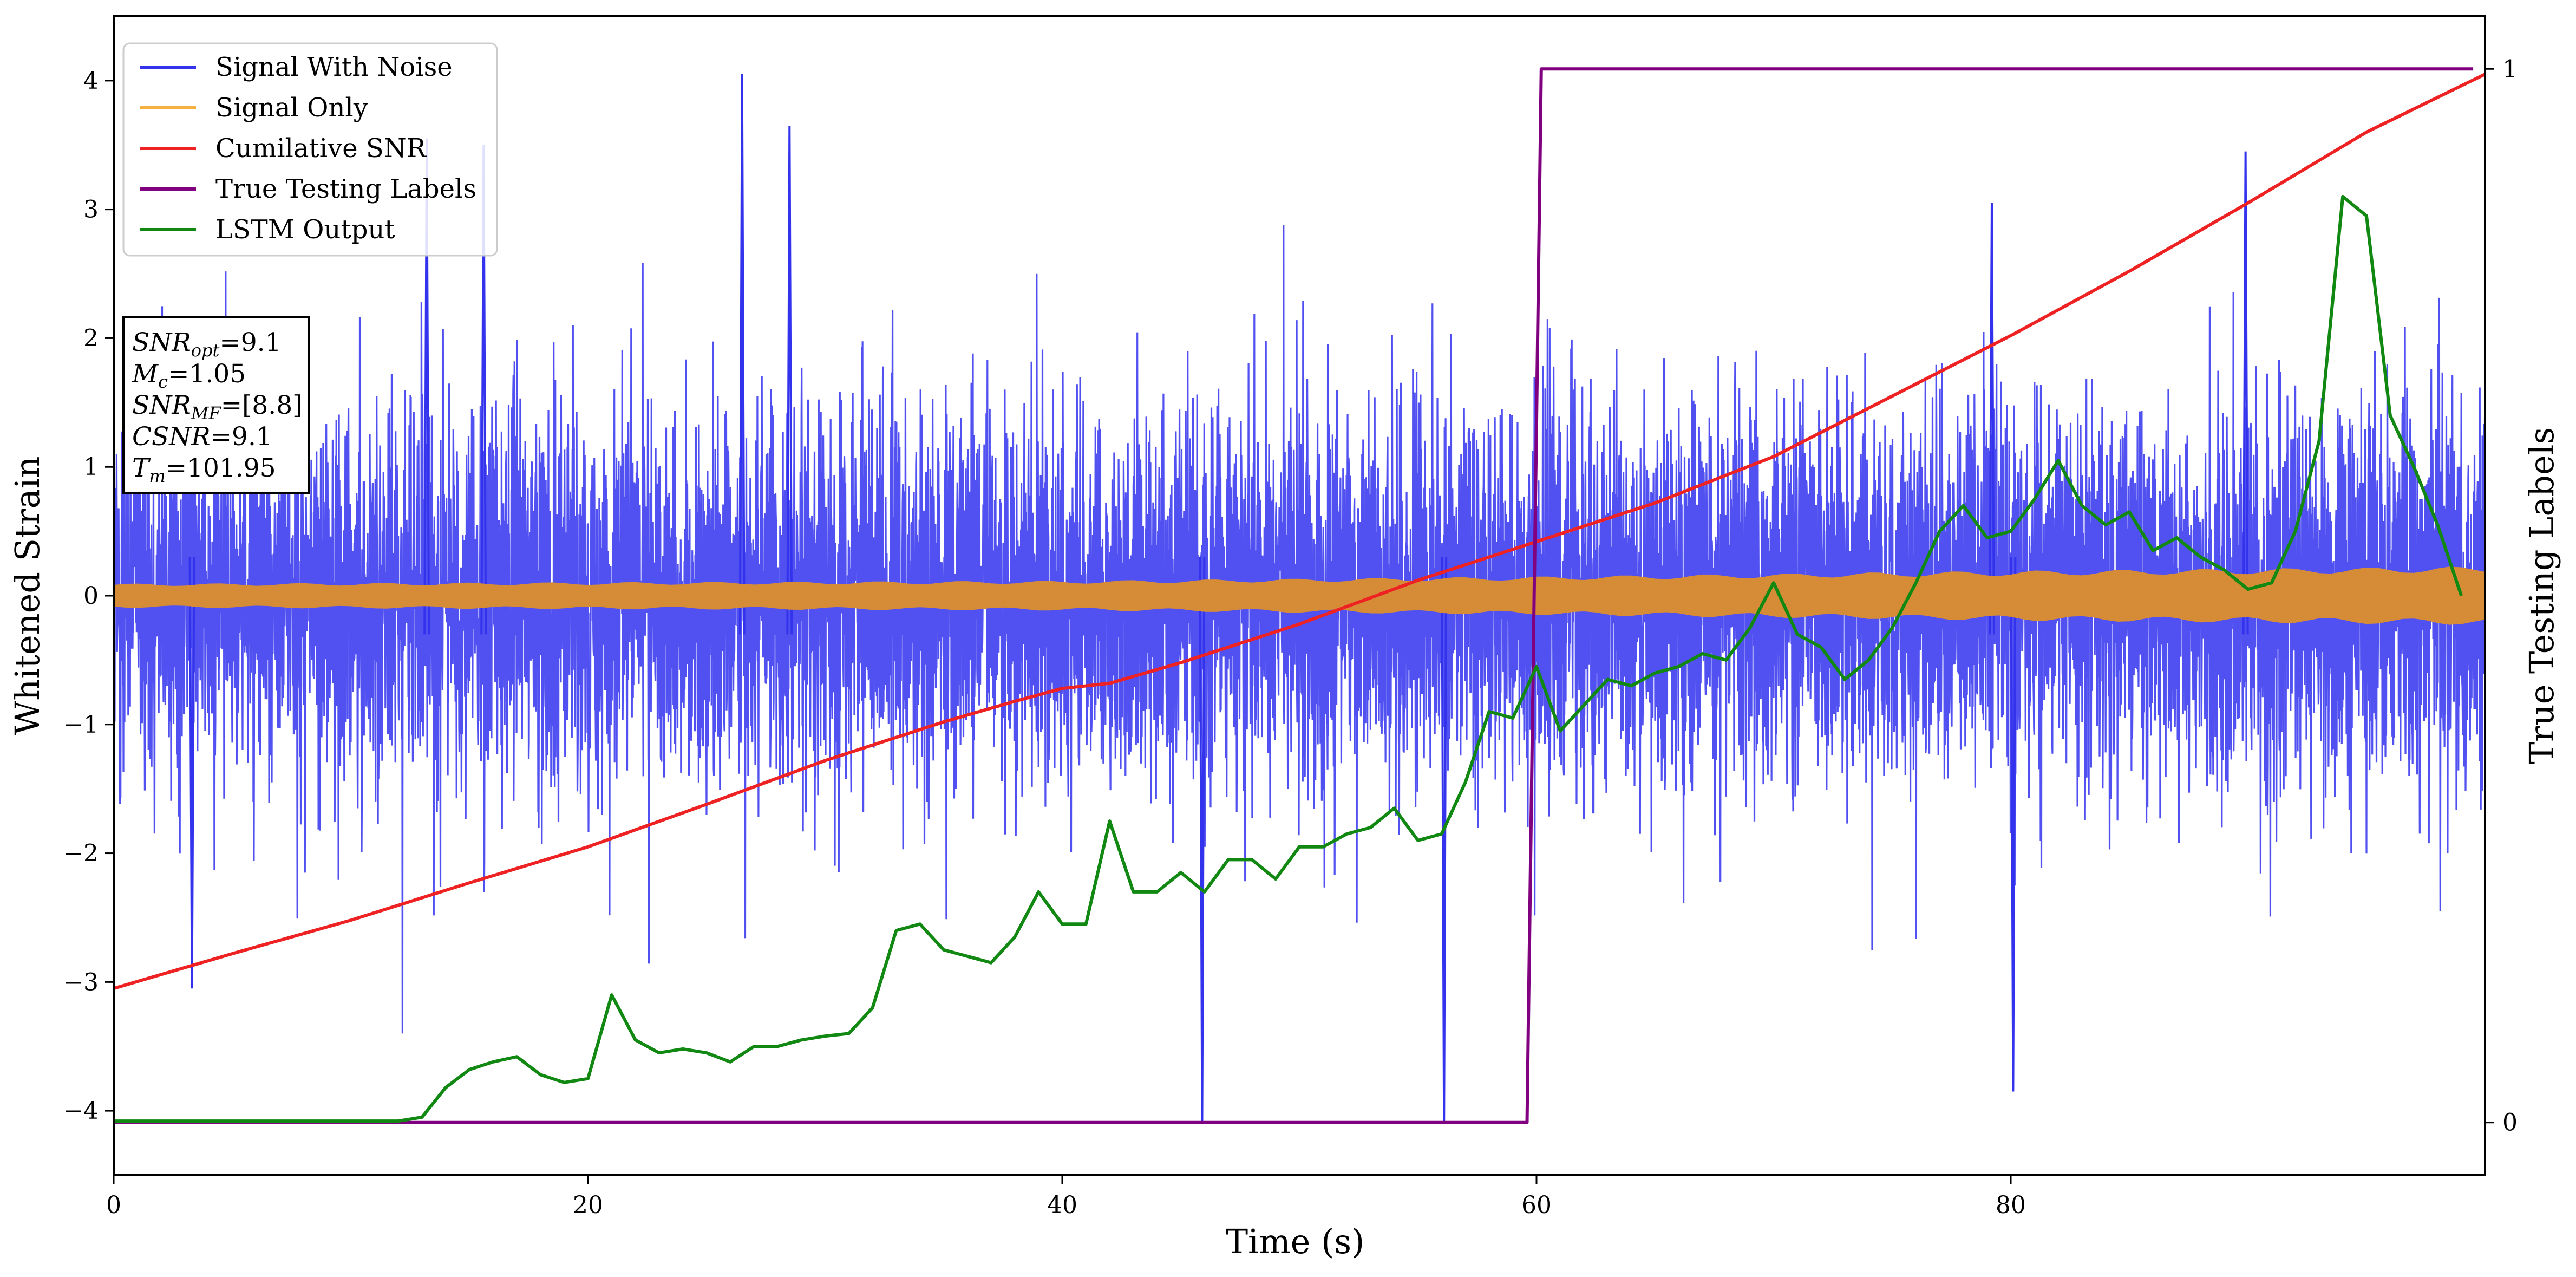  What do you see at coordinates (202, 437) in the screenshot?
I see `annotation-line-3: CSNR=9.1` at bounding box center [202, 437].